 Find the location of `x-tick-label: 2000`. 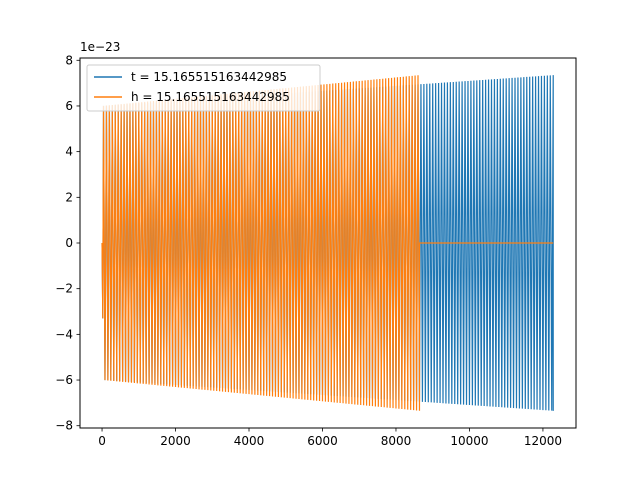

x-tick-label: 2000 is located at coordinates (175, 441).